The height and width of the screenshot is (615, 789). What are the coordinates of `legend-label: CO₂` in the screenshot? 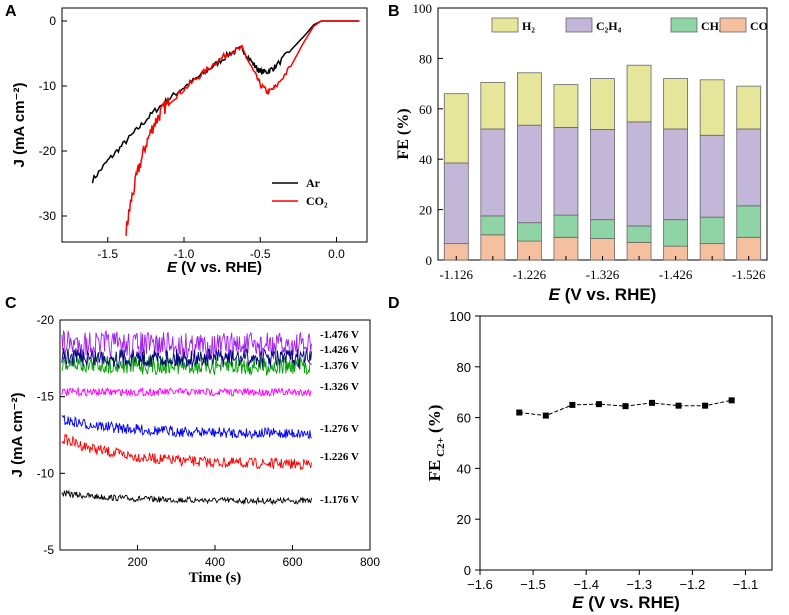 It's located at (317, 201).